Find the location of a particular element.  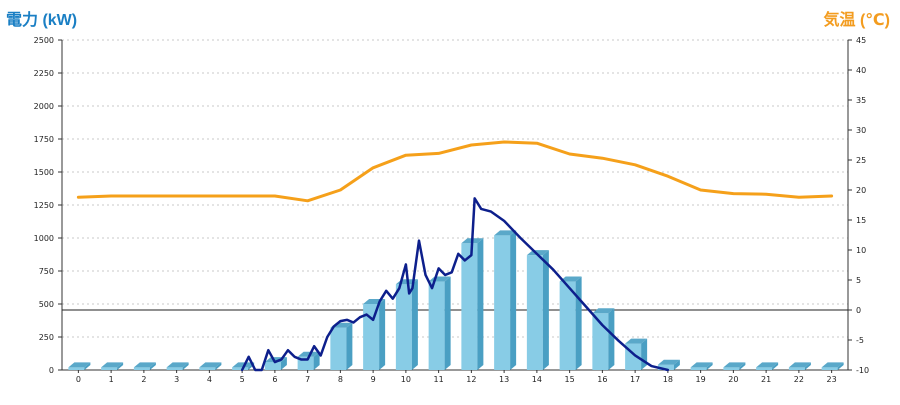

x-tick-label: 5 is located at coordinates (242, 379).